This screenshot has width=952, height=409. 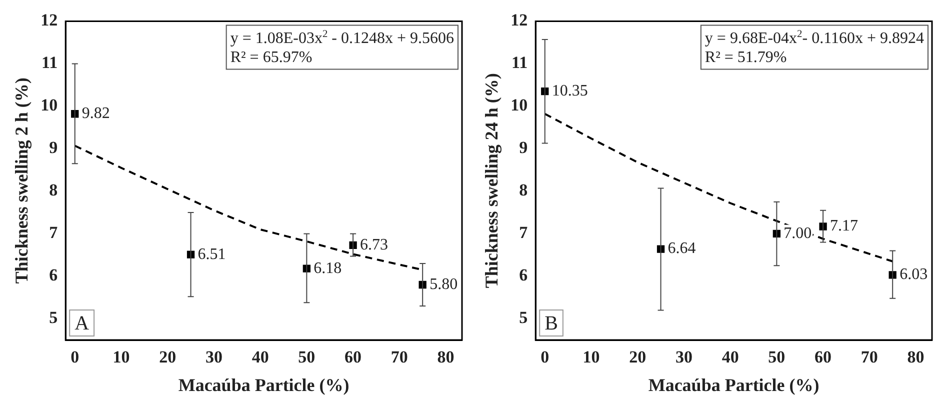 What do you see at coordinates (212, 254) in the screenshot?
I see `data-label: 6.51` at bounding box center [212, 254].